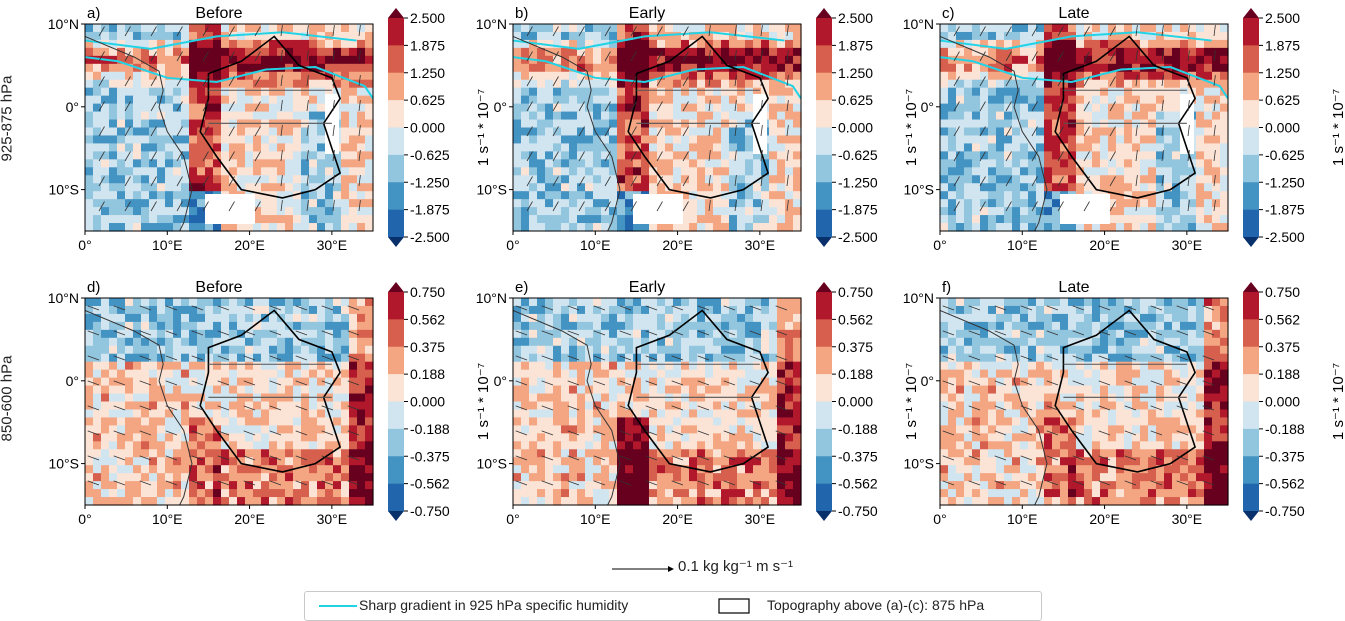  Describe the element at coordinates (430, 237) in the screenshot. I see `colorbar-tick-label: -2.500` at that location.